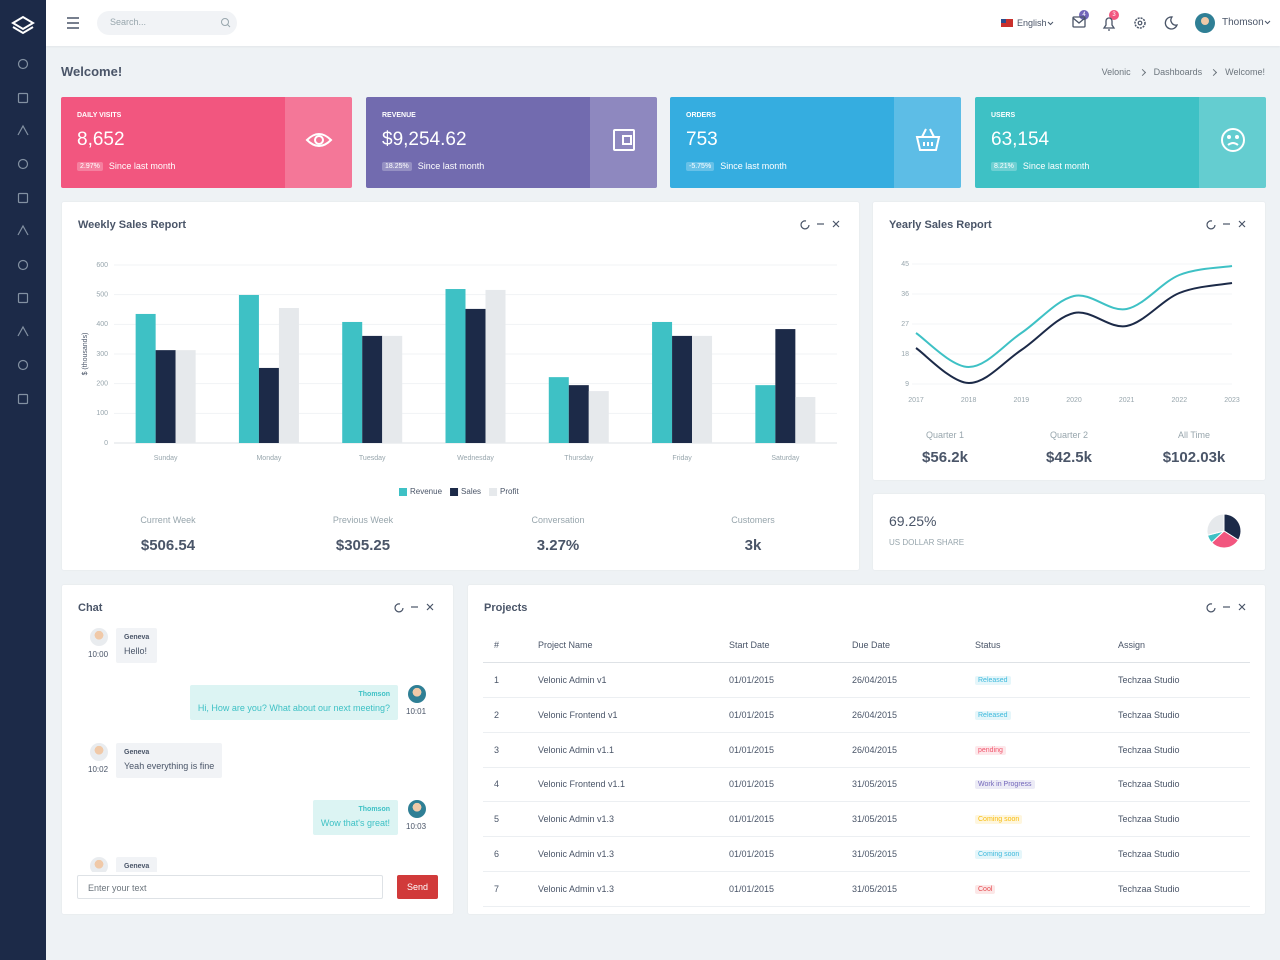 This screenshot has height=960, width=1280. What do you see at coordinates (497, 714) in the screenshot?
I see `table-cell: 2` at bounding box center [497, 714].